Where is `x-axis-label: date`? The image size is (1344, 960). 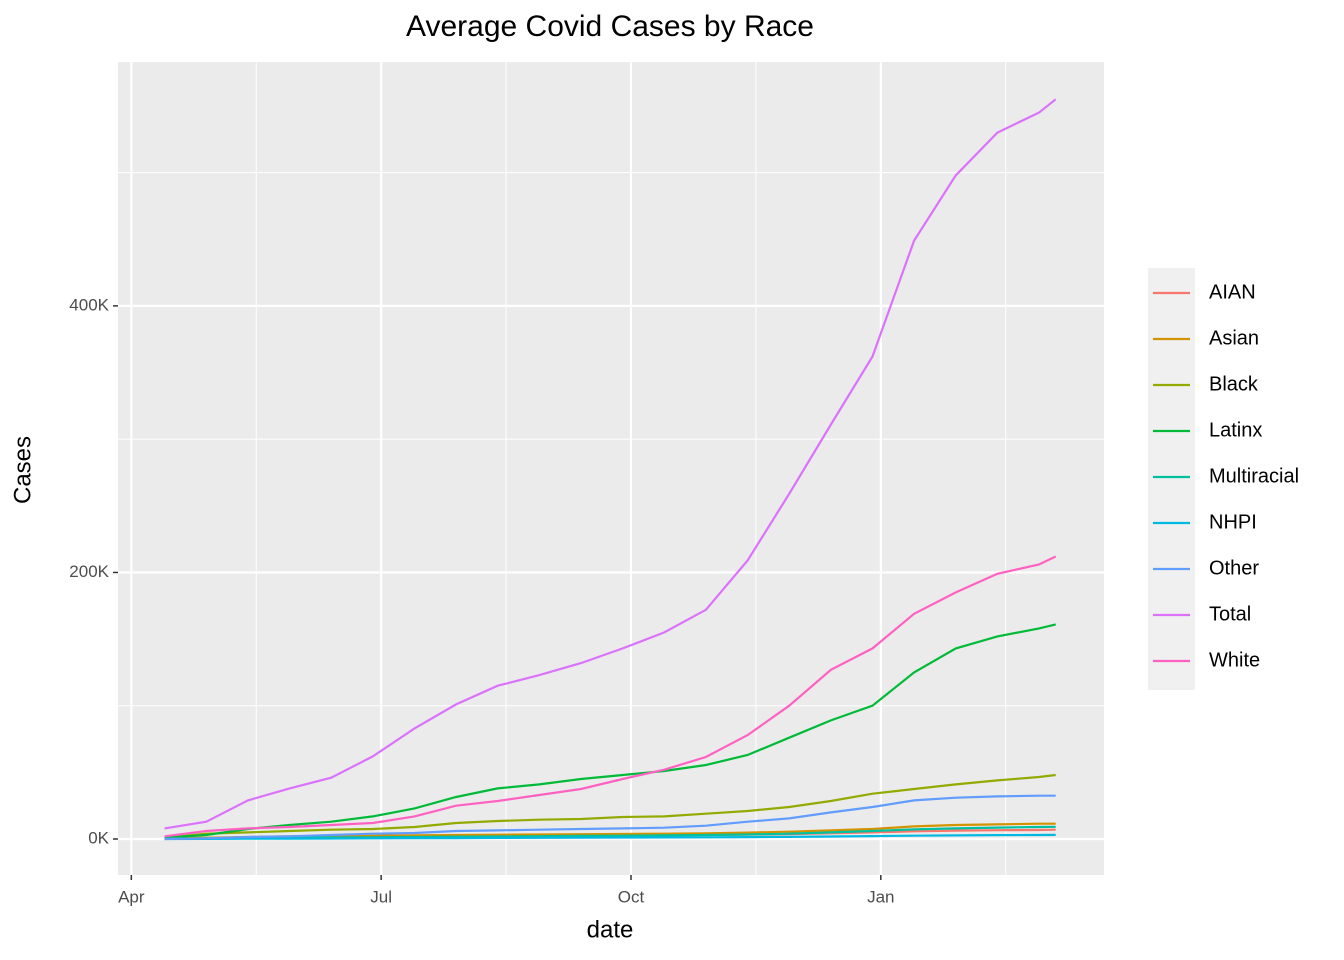
x-axis-label: date is located at coordinates (610, 929).